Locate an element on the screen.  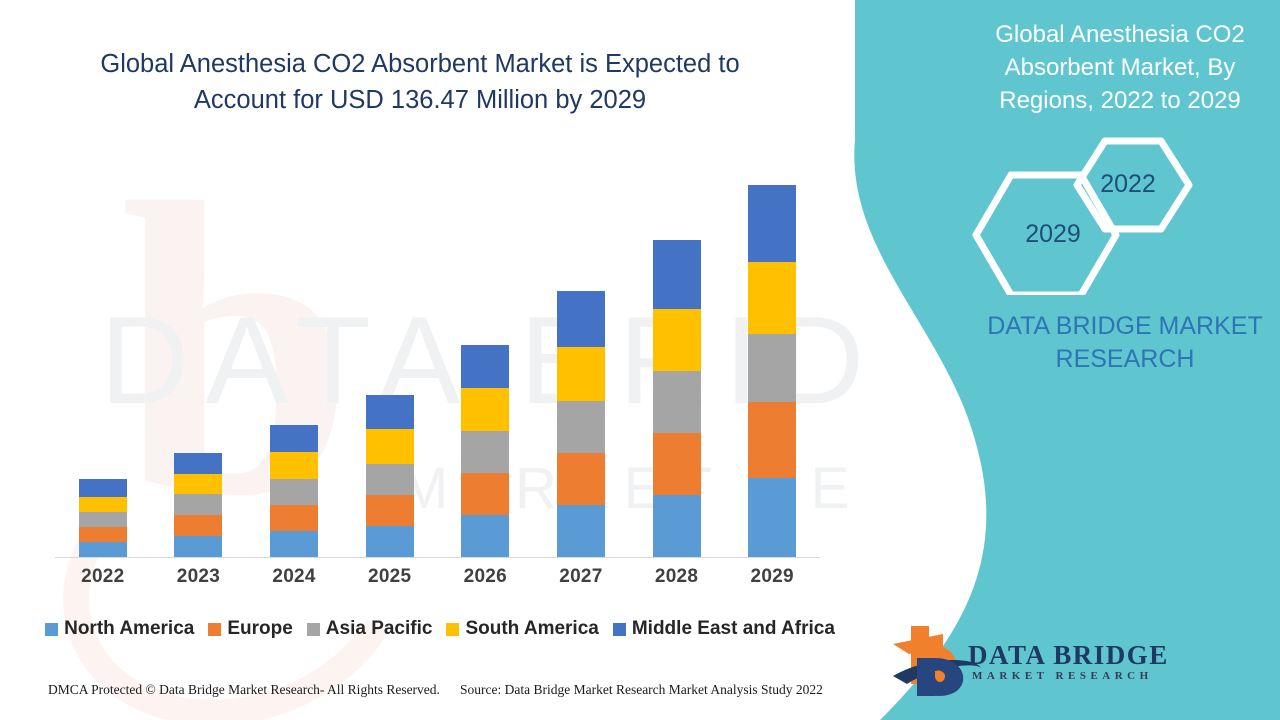
legend-item: Europe is located at coordinates (250, 629).